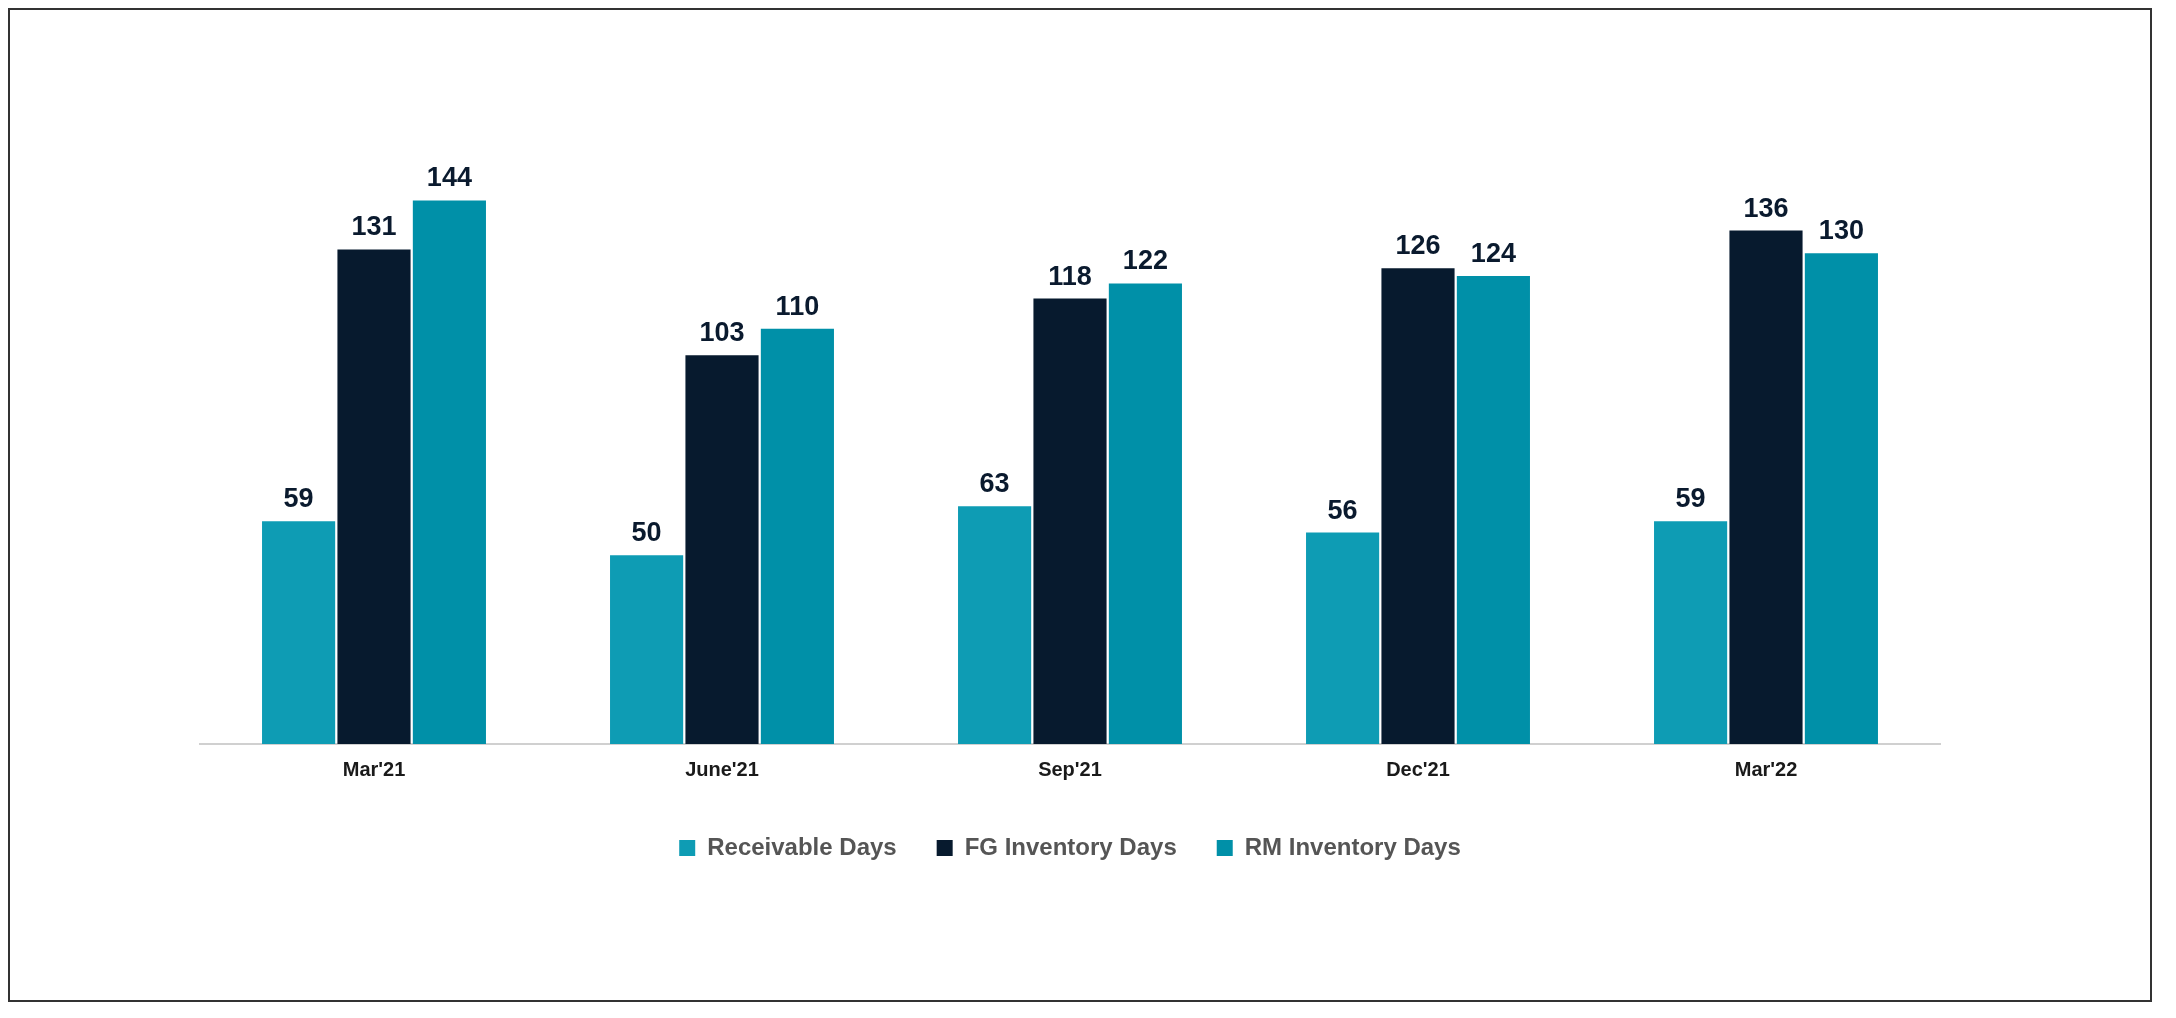 This screenshot has height=1018, width=2176. Describe the element at coordinates (1070, 275) in the screenshot. I see `data-label: 118` at that location.